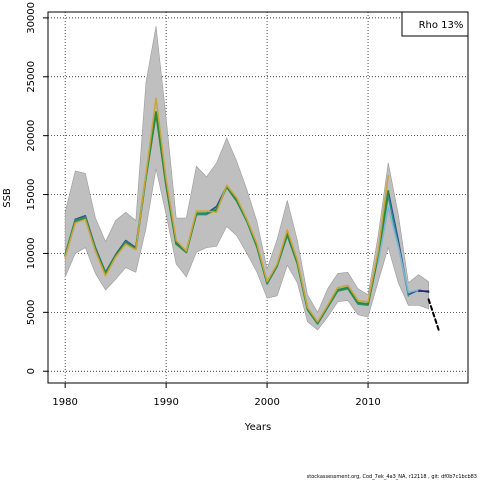 The image size is (480, 480). I want to click on x-tick-label: 2010, so click(367, 402).